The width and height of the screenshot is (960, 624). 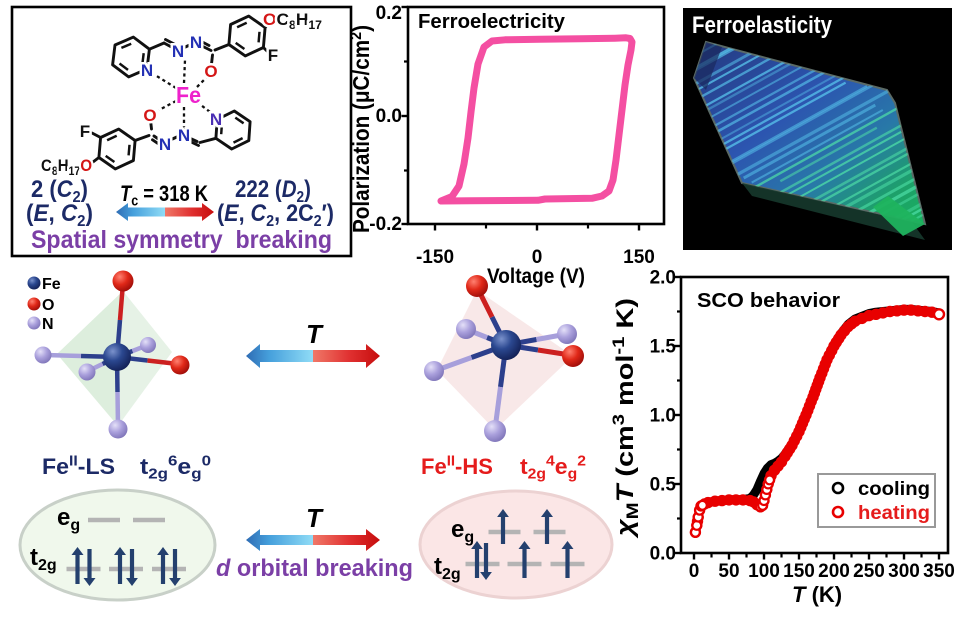 What do you see at coordinates (66, 167) in the screenshot?
I see `svg-text: C8H17O` at bounding box center [66, 167].